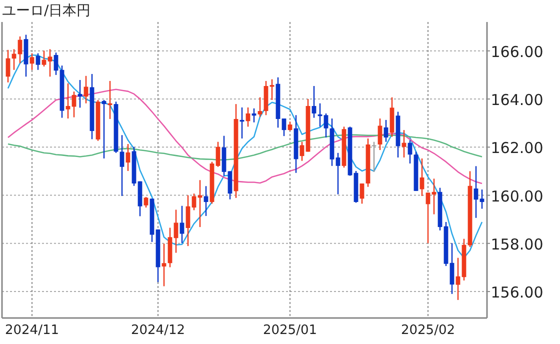 This screenshot has height=344, width=560. What do you see at coordinates (517, 148) in the screenshot?
I see `y-tick-label: 162.00` at bounding box center [517, 148].